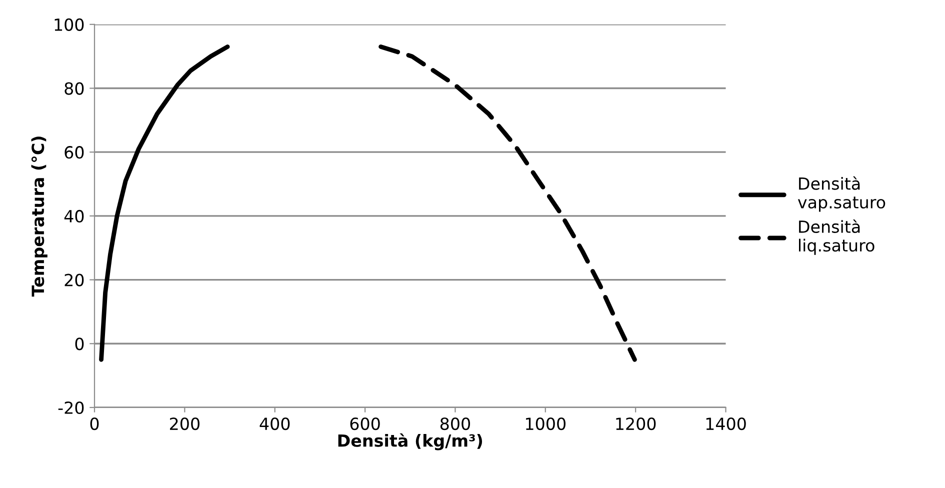  Describe the element at coordinates (836, 237) in the screenshot. I see `legend-label: Densità liq.saturo` at that location.